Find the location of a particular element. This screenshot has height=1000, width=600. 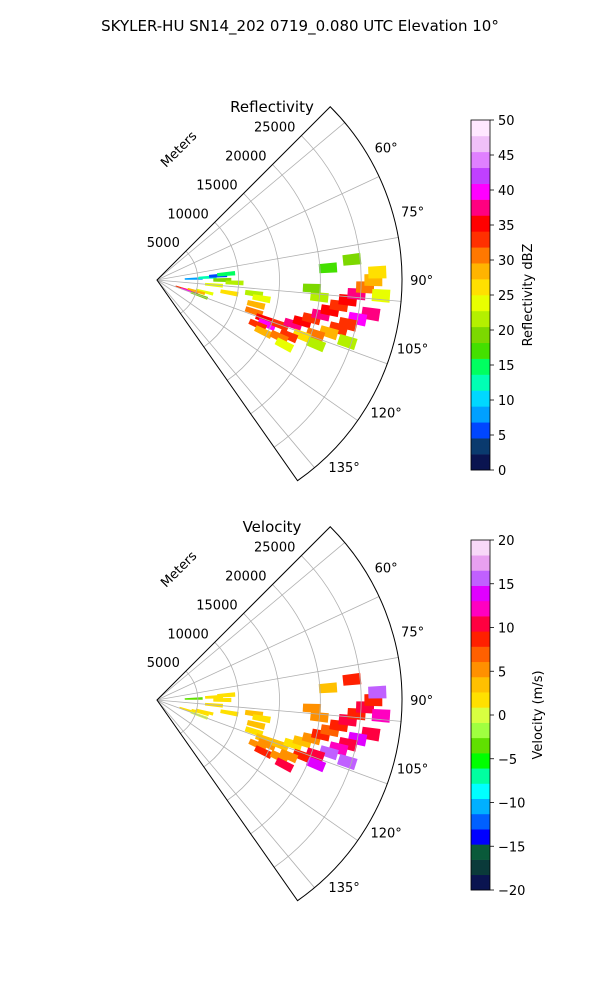

radial-tick-label: 10000 is located at coordinates (187, 214).